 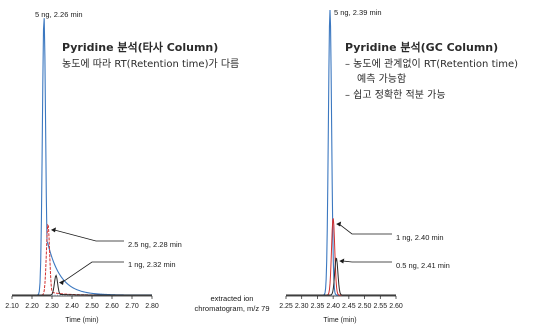 What do you see at coordinates (286, 306) in the screenshot?
I see `right-x-tick-label: 2.25` at bounding box center [286, 306].